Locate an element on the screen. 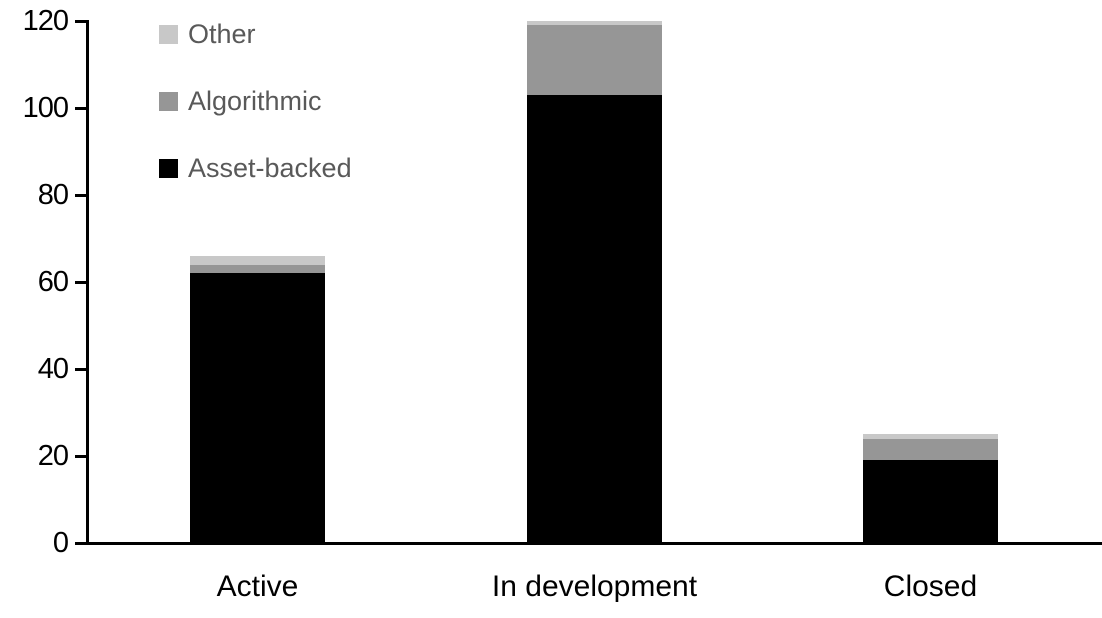  bar-segment-closed-other is located at coordinates (930, 436).